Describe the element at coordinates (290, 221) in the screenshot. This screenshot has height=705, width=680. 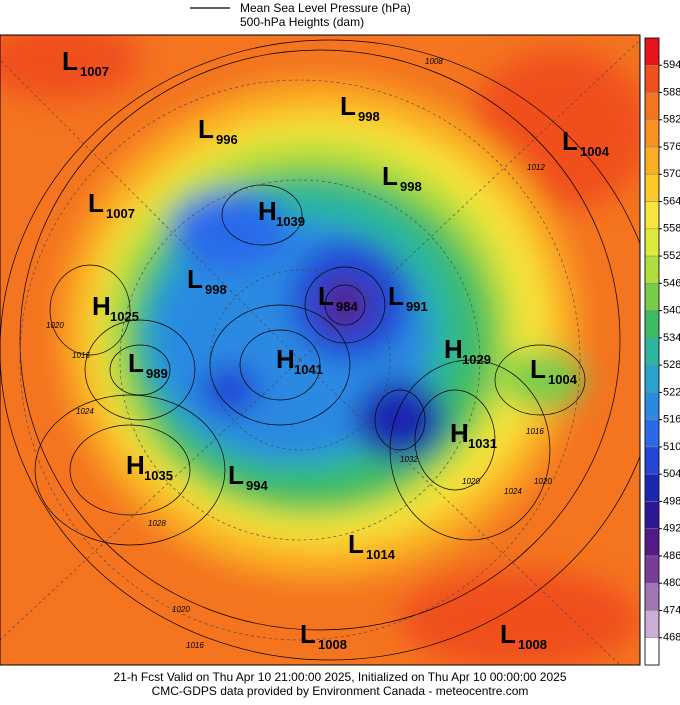
I see `pressure-center-value: 1039` at that location.